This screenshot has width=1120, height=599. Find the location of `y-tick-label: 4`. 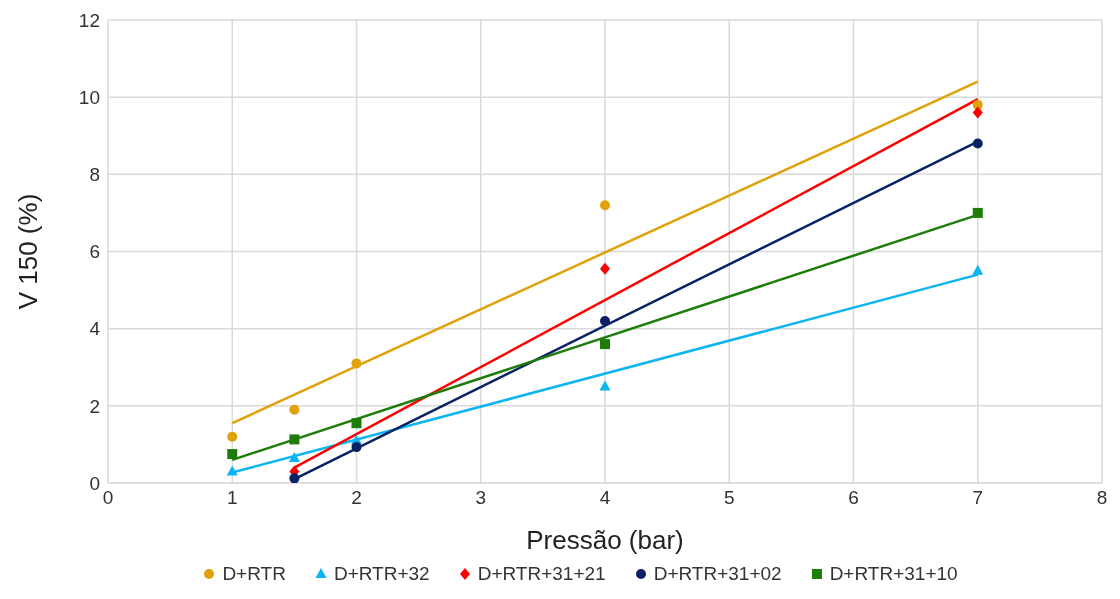

y-tick-label: 4 is located at coordinates (95, 329).